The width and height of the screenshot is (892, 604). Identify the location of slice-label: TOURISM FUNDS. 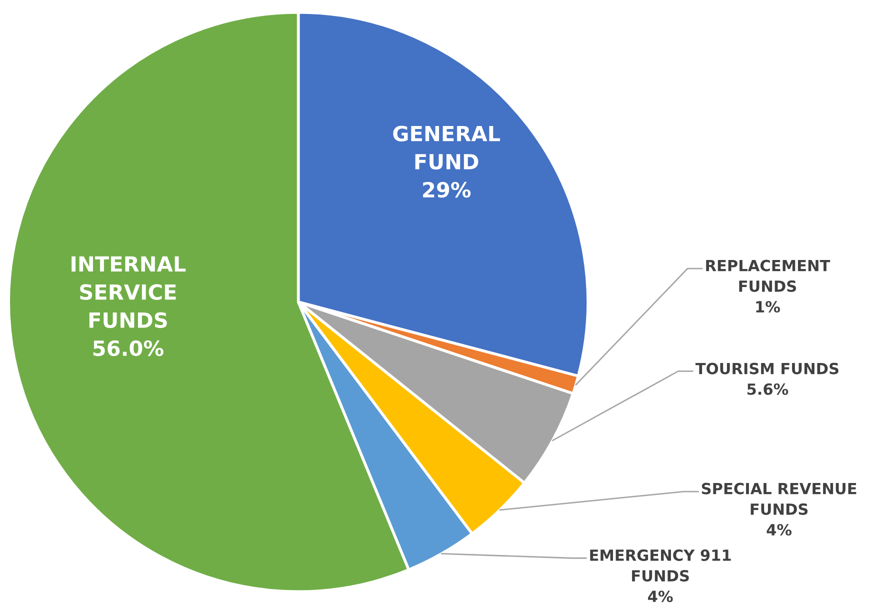
(766, 368).